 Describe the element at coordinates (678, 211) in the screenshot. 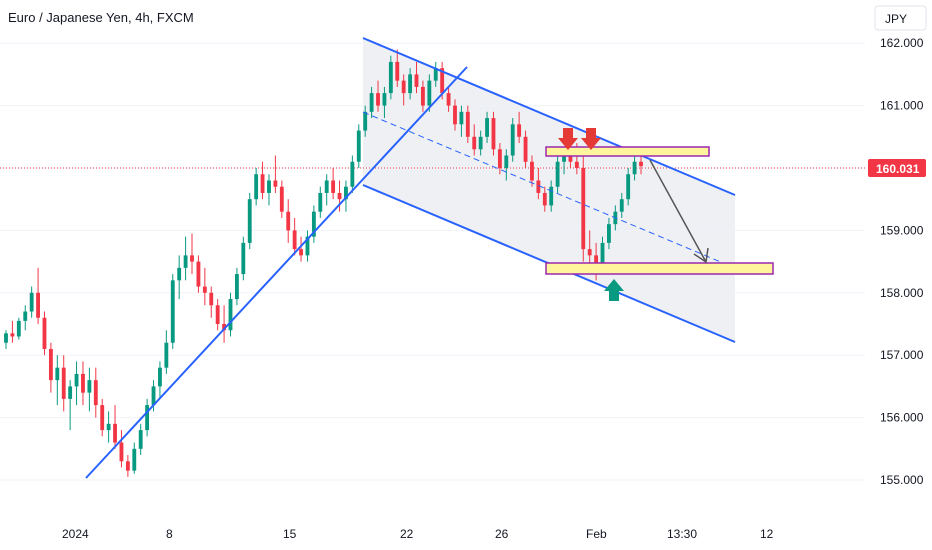

I see `projection-arrow-line` at that location.